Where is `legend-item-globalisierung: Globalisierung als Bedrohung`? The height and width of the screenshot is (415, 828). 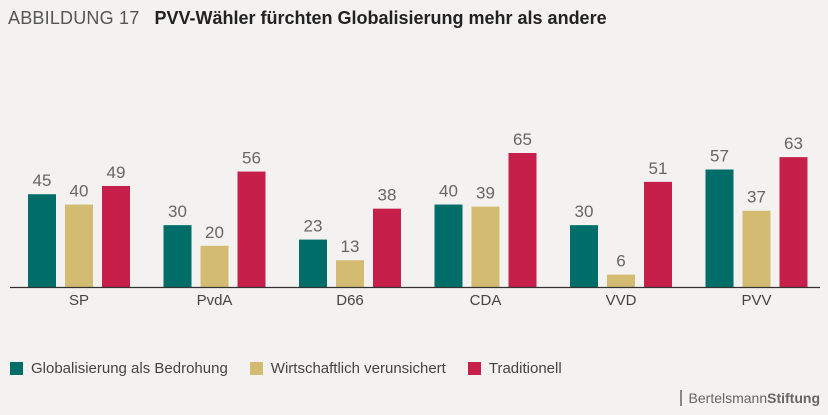
legend-item-globalisierung: Globalisierung als Bedrohung is located at coordinates (119, 368).